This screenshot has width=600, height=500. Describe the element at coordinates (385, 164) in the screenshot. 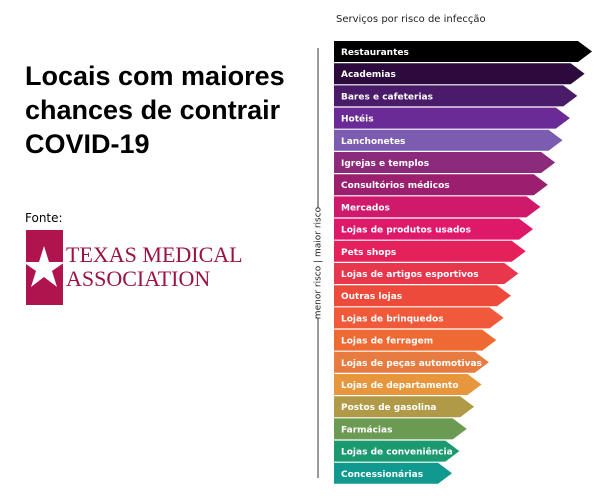

I see `bar-label: Igrejas e templos` at that location.